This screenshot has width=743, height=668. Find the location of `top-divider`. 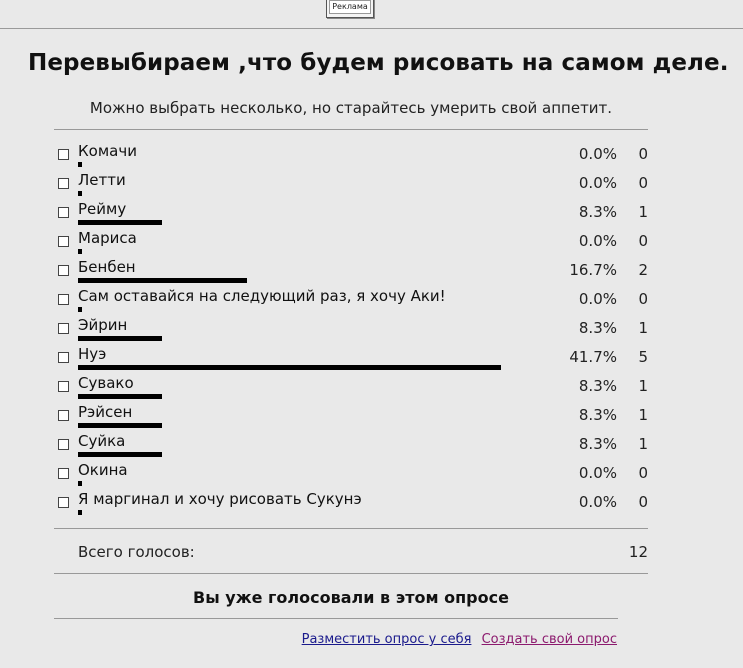

top-divider is located at coordinates (371, 28).